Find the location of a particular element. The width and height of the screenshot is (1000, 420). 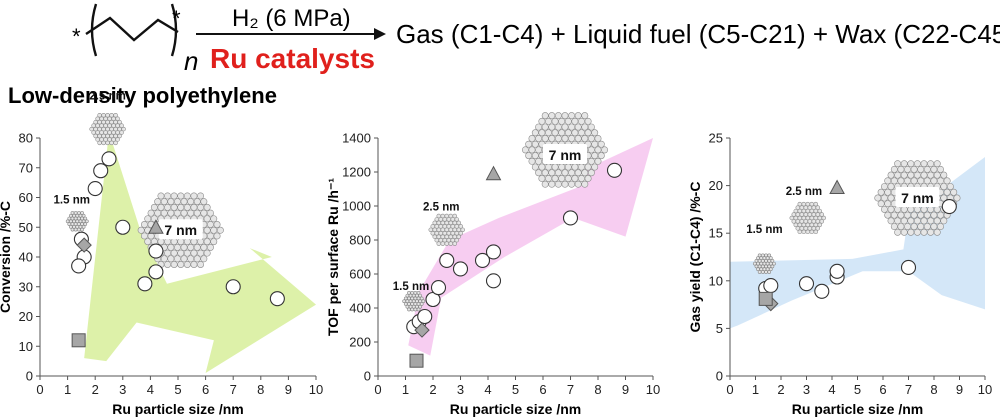

x-axis-label: Ru particle size /nm is located at coordinates (515, 409).